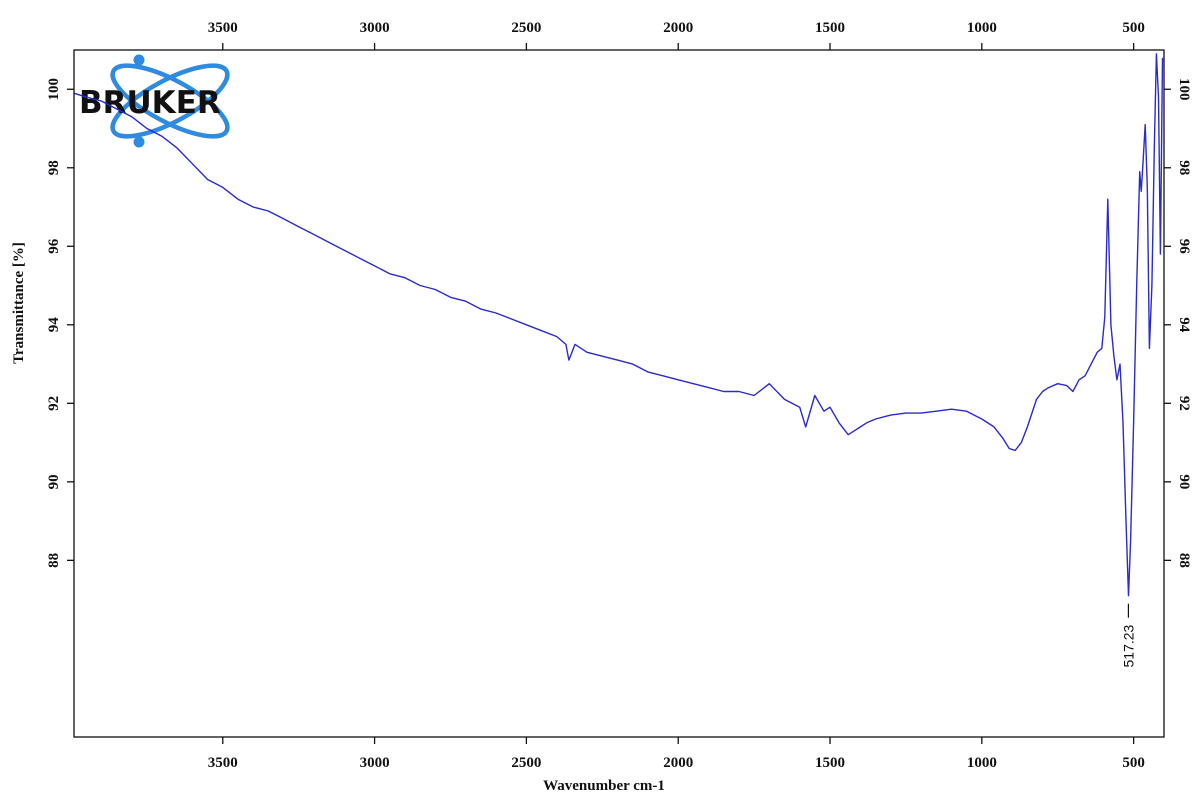 The image size is (1204, 801). I want to click on logo-text: BRUKER, so click(150, 103).